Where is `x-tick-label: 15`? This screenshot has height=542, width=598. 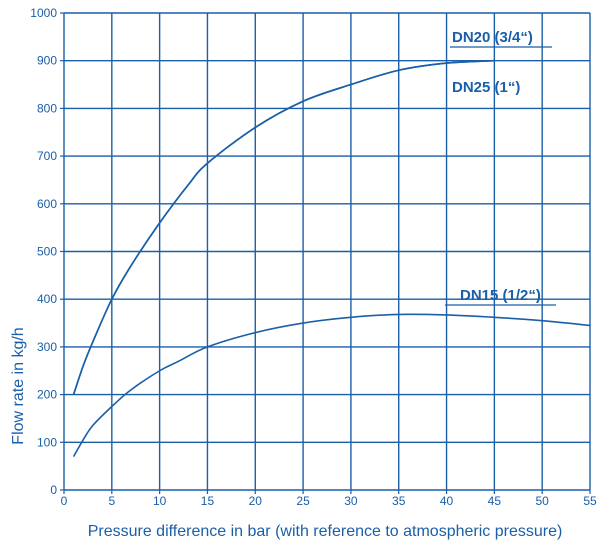 x-tick-label: 15 is located at coordinates (208, 501).